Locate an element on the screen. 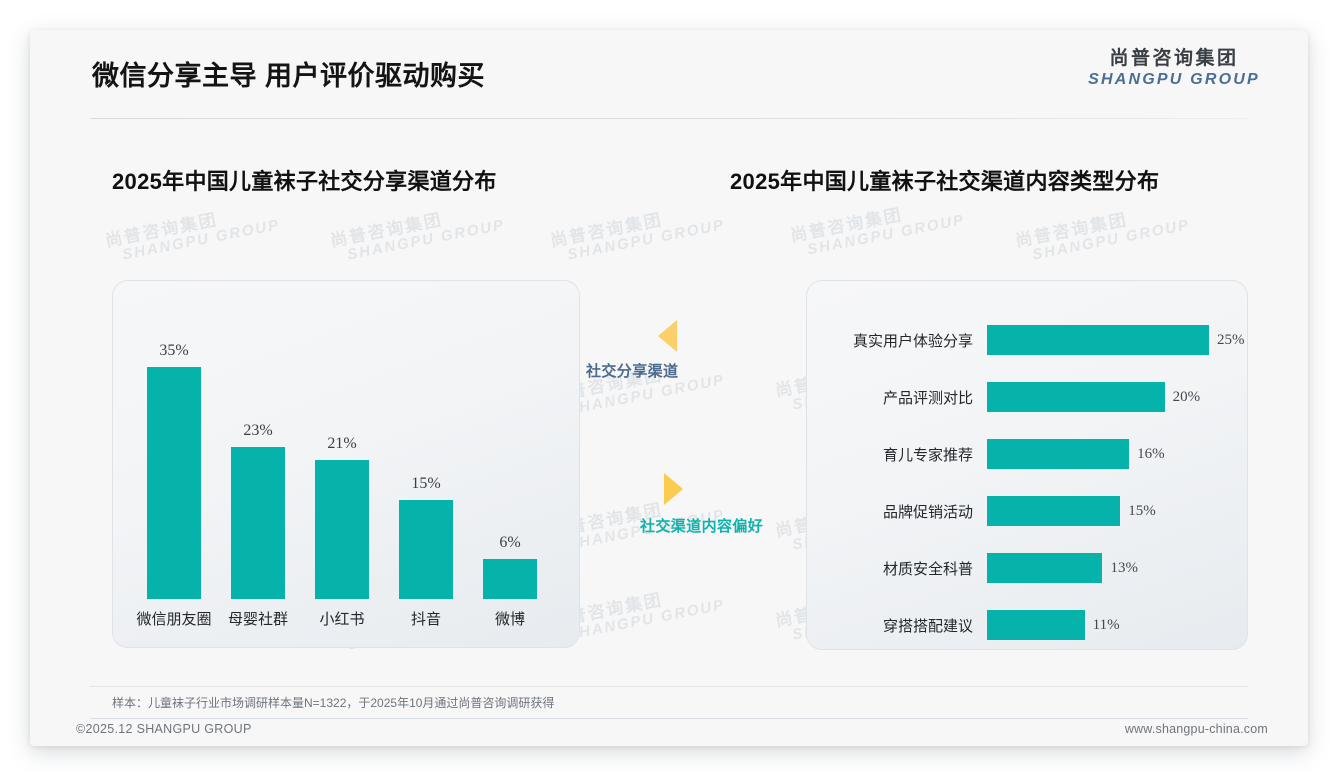 This screenshot has height=780, width=1340. left-chart-title: 2025年中国儿童袜子社交分享渠道分布 is located at coordinates (304, 181).